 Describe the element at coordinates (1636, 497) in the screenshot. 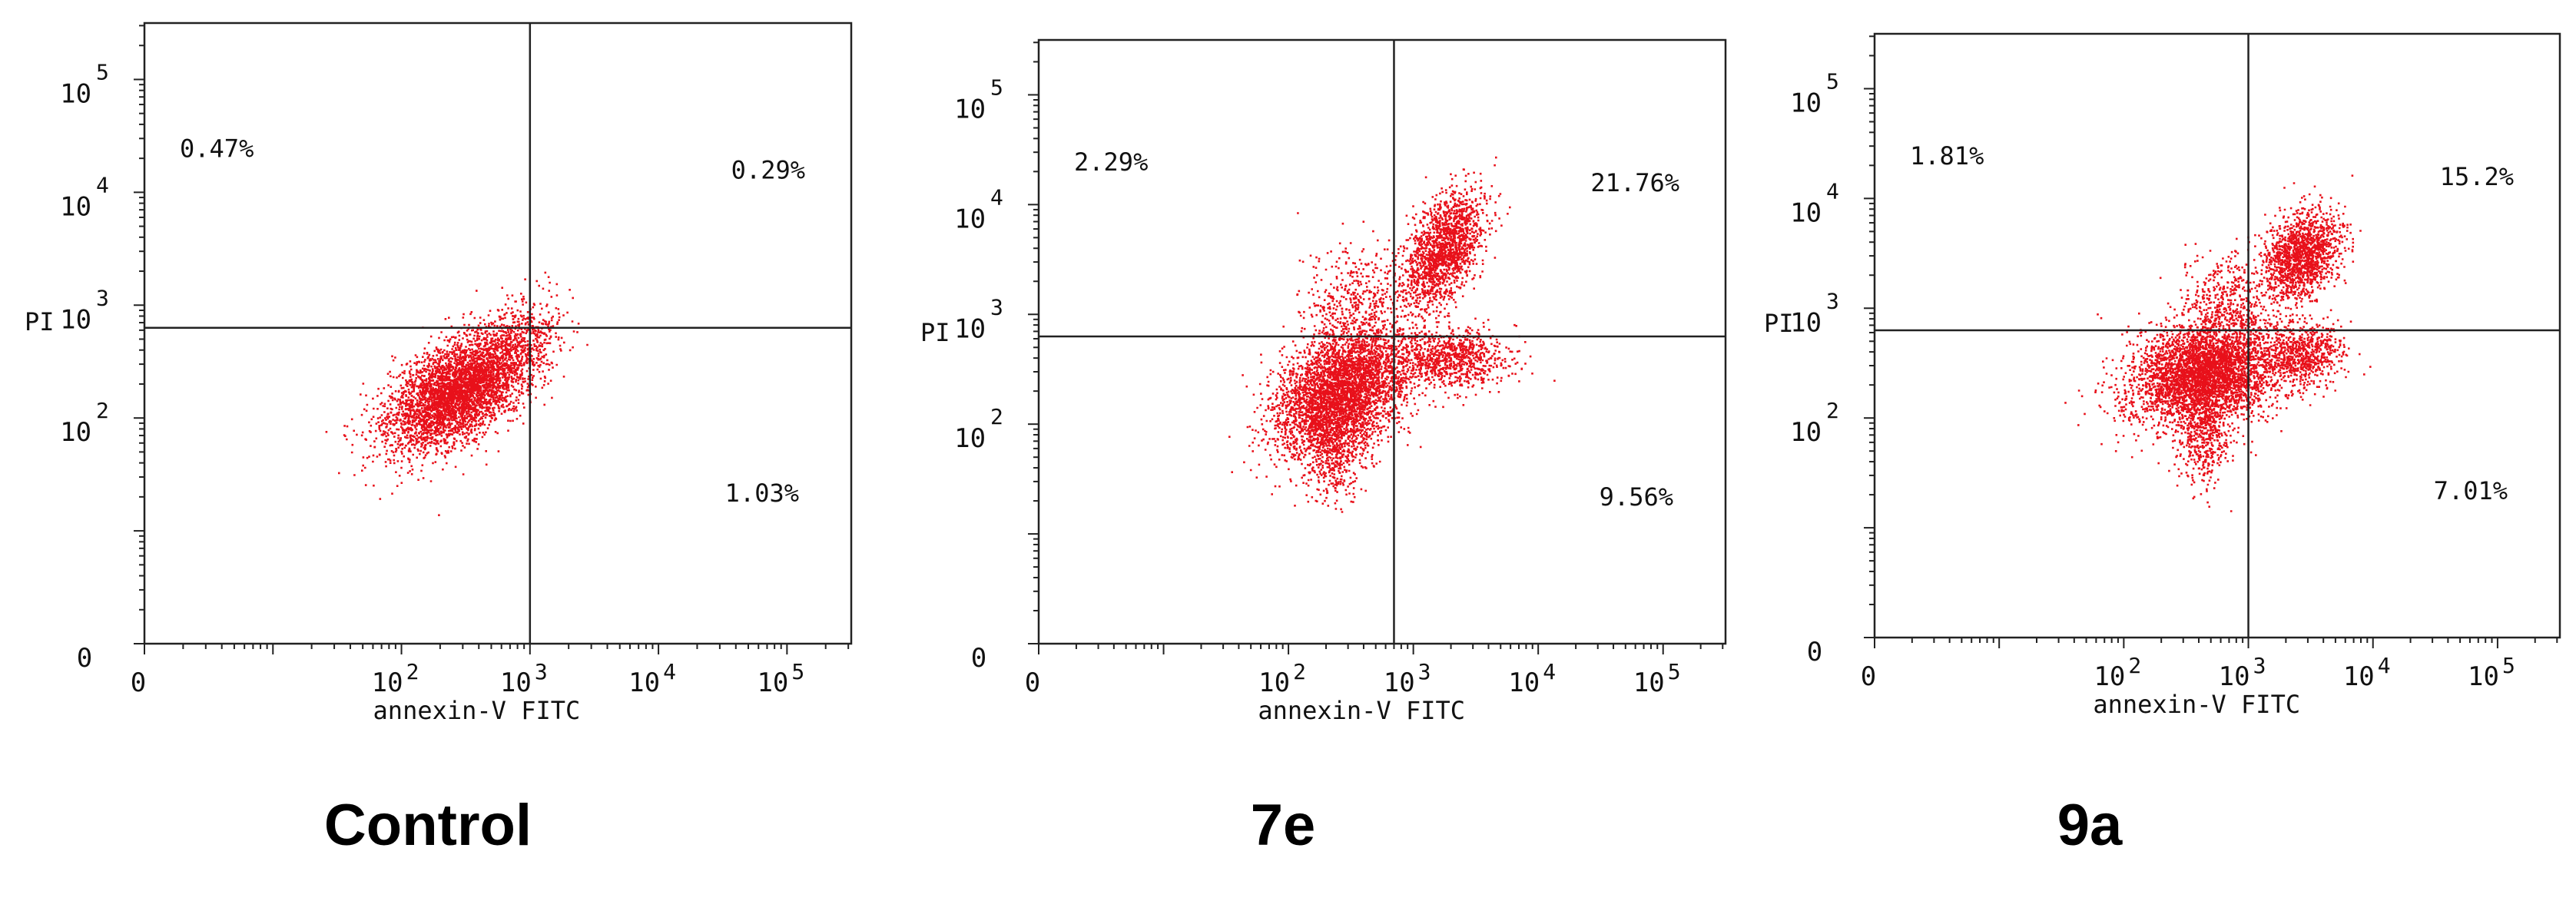

I see `quadrant-lower-right-value: 9.56%` at that location.